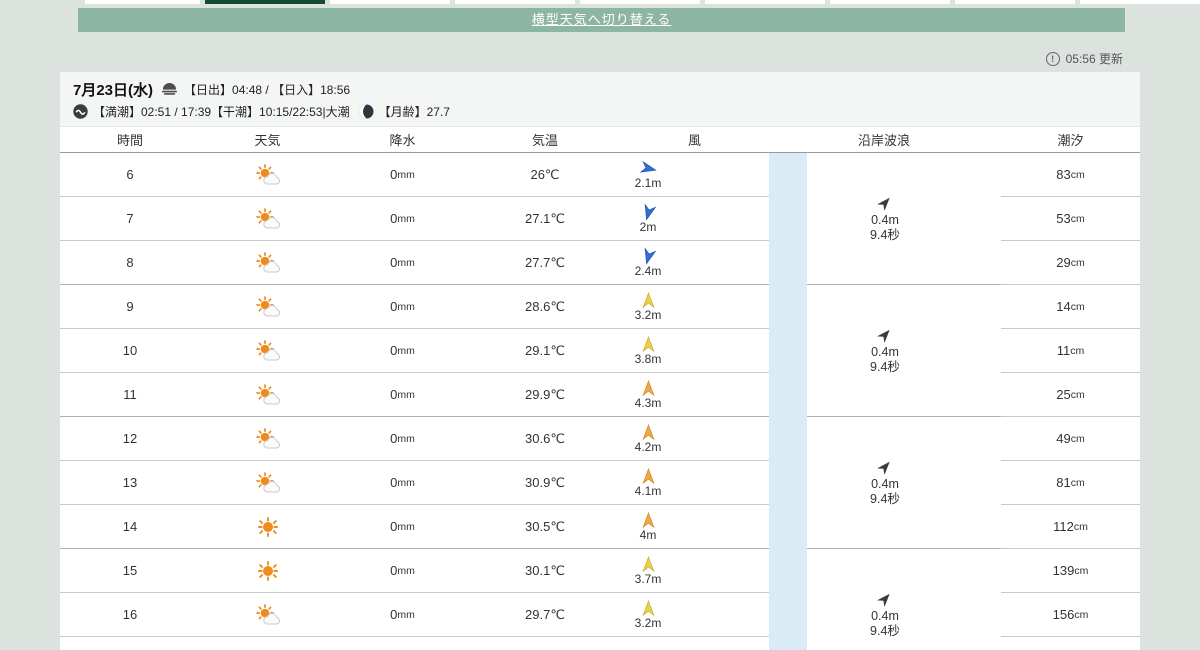 The image size is (1200, 650). I want to click on tide-cell: 53 cm, so click(1070, 219).